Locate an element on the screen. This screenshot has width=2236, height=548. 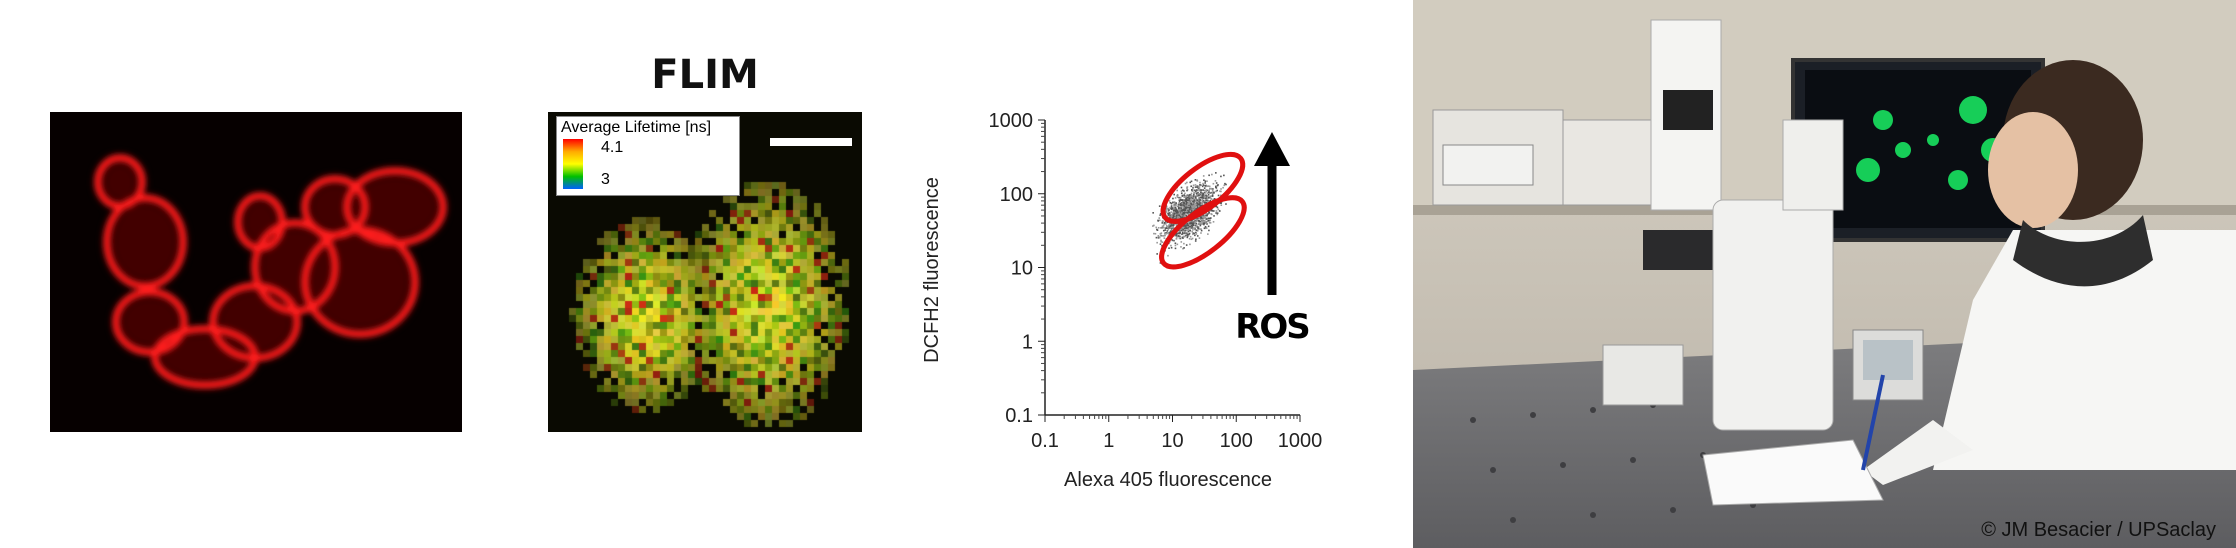
y-axis-label: DCFH2 fluorescence is located at coordinates (932, 270).